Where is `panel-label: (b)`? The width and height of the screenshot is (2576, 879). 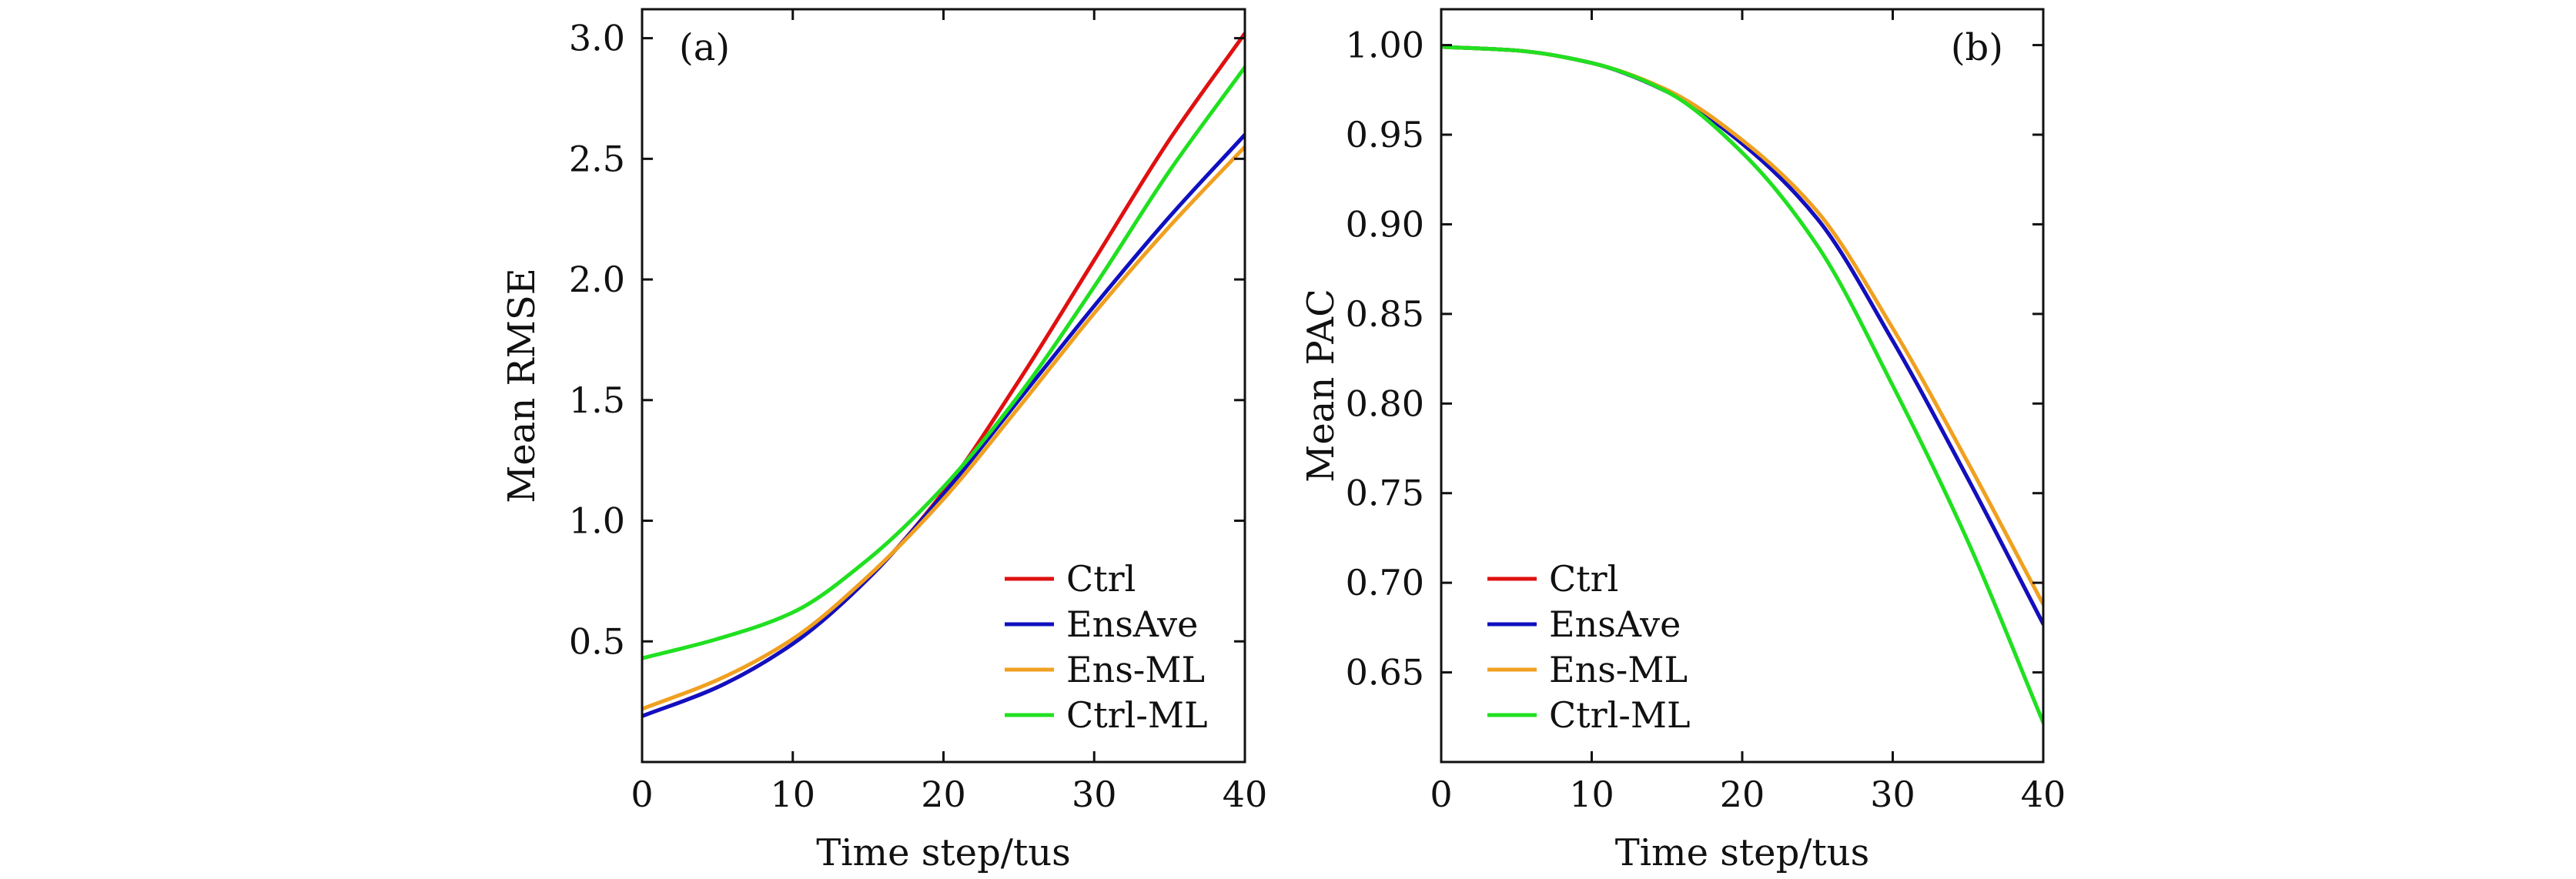 panel-label: (b) is located at coordinates (1977, 48).